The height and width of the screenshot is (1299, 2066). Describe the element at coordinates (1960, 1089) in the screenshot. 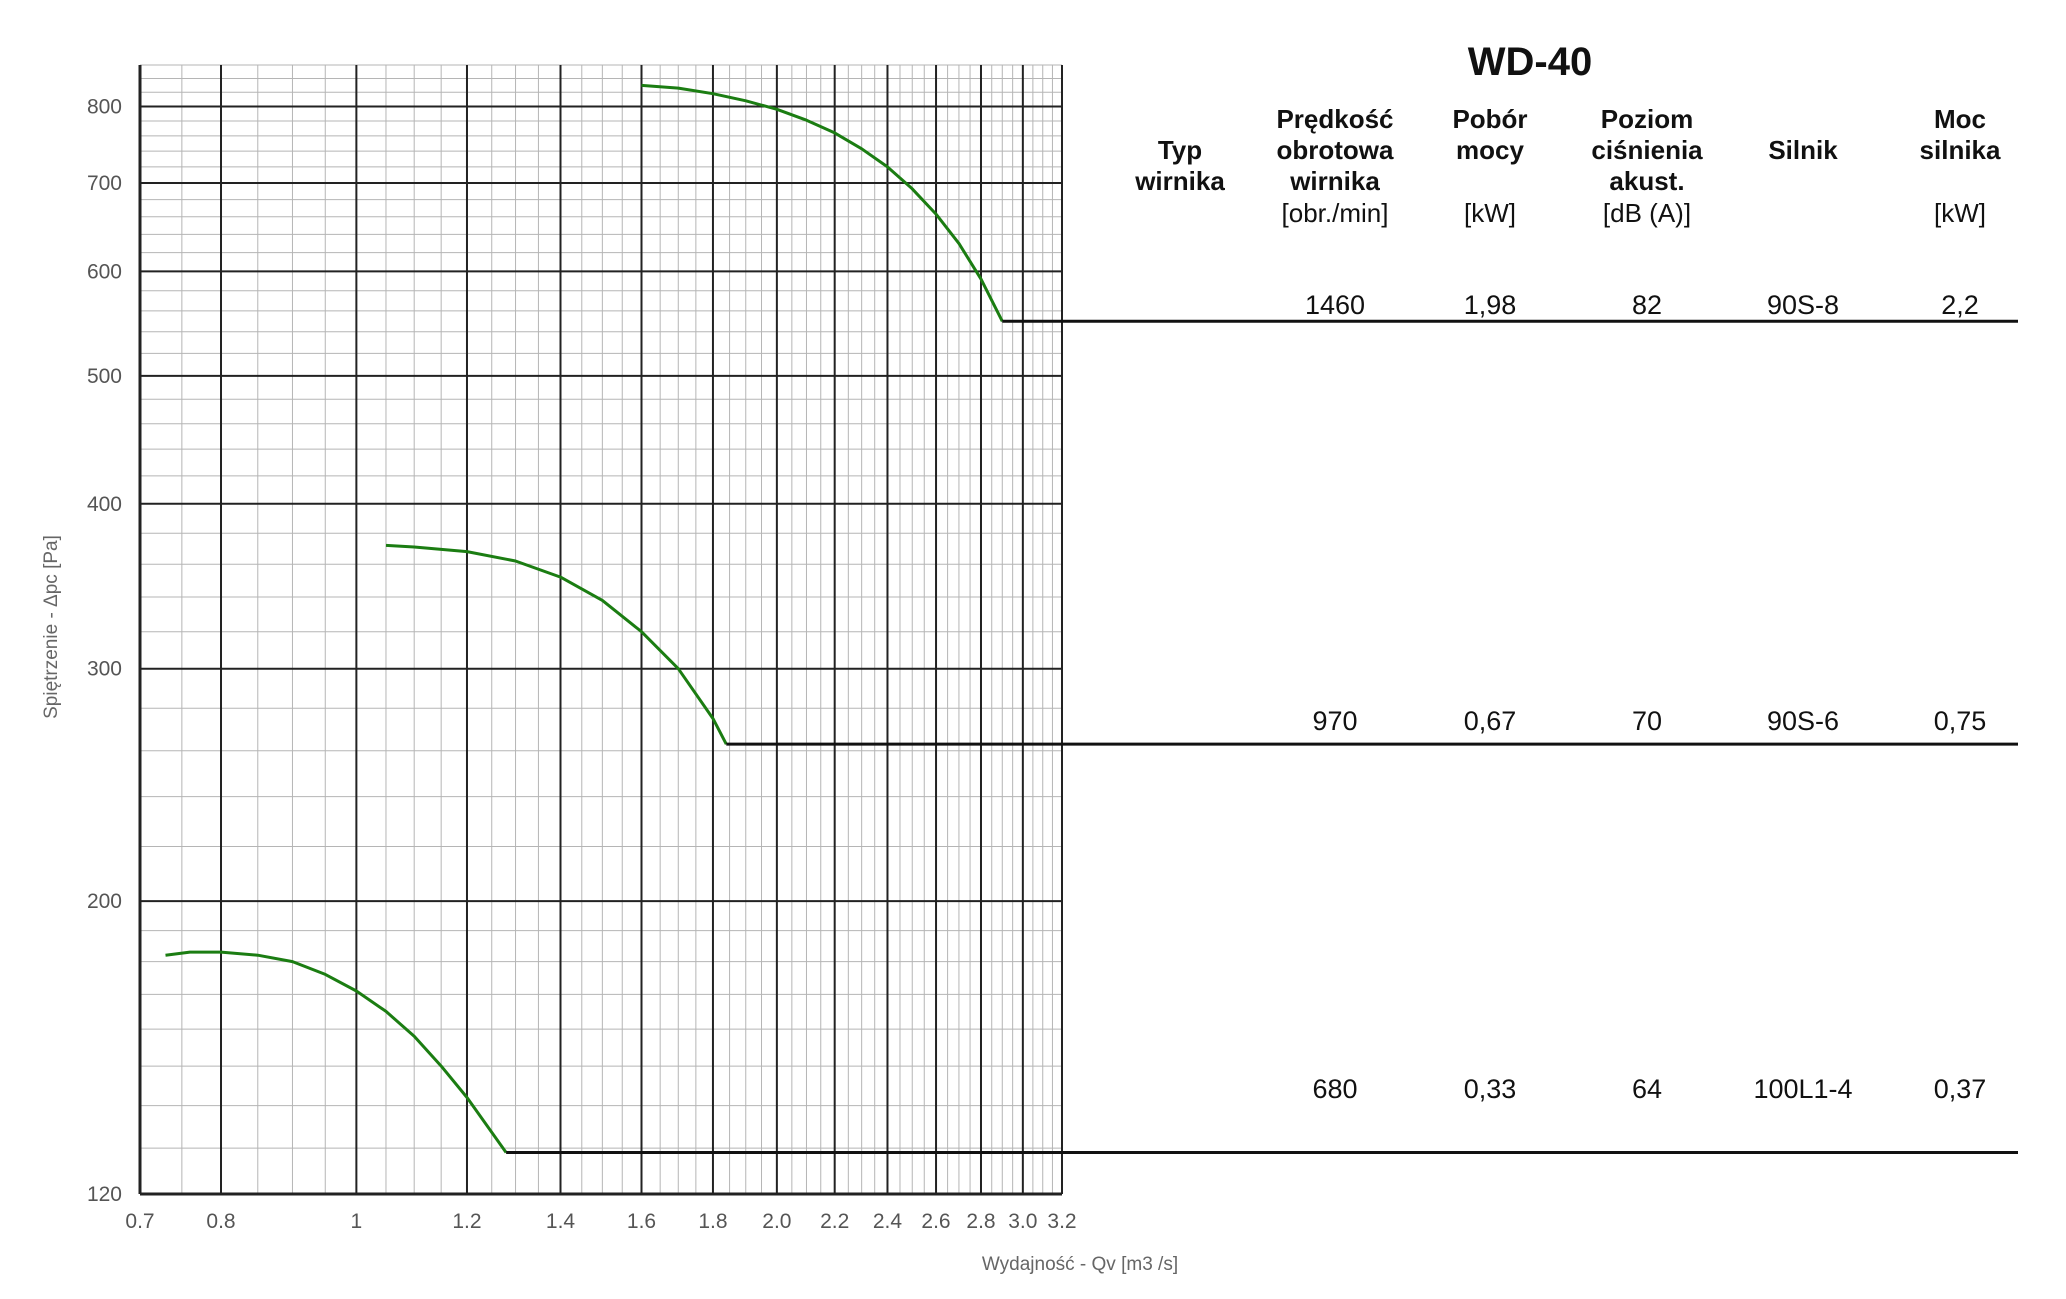

I see `table-cell: 0,37` at that location.